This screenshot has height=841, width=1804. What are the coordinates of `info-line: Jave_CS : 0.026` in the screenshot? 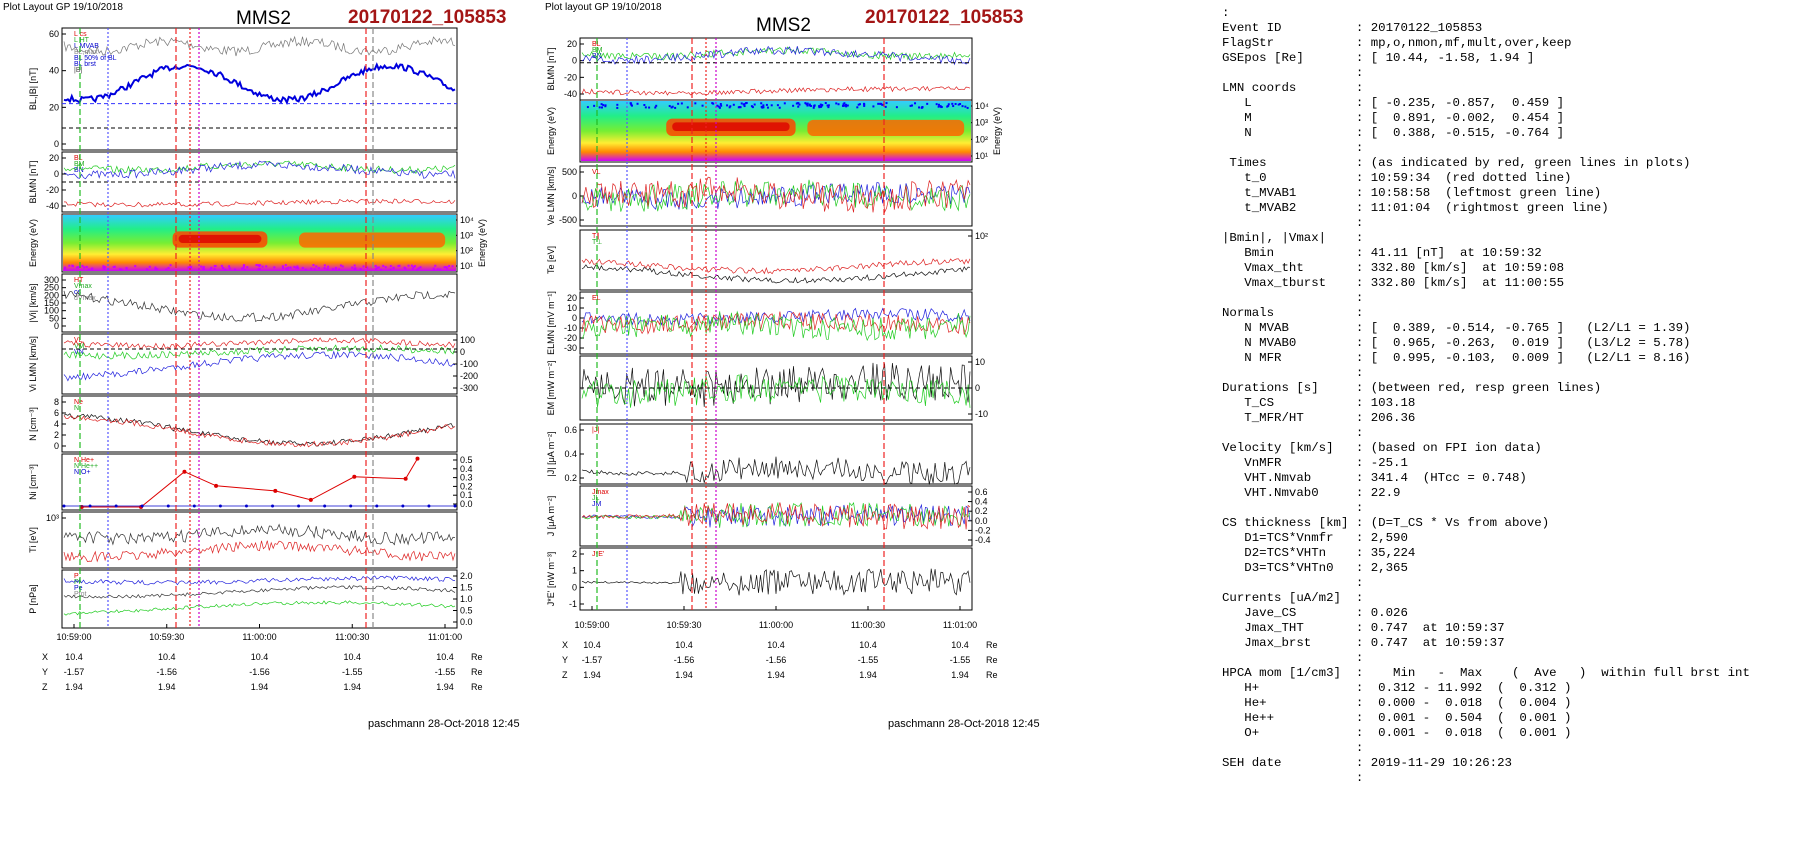 It's located at (1326, 613).